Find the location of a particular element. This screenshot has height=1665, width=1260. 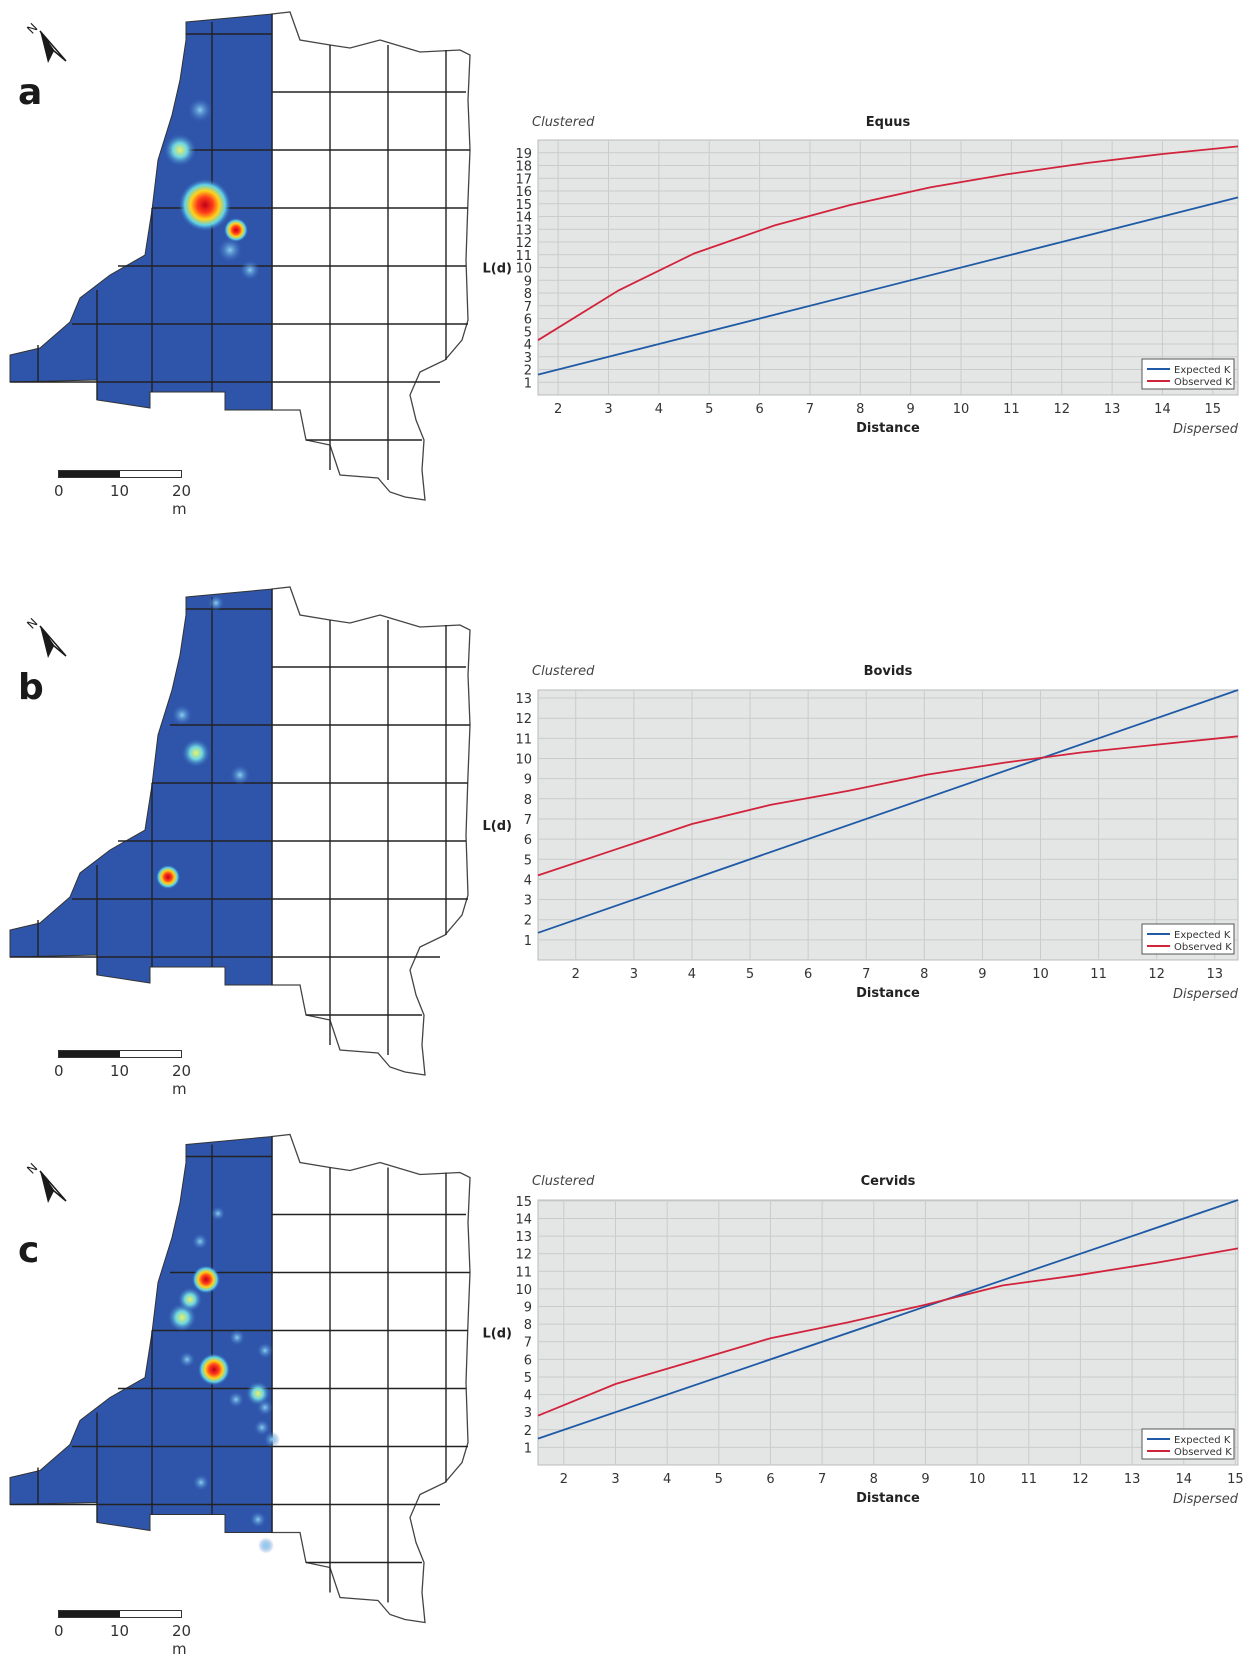

chart-title: Equus is located at coordinates (888, 122).